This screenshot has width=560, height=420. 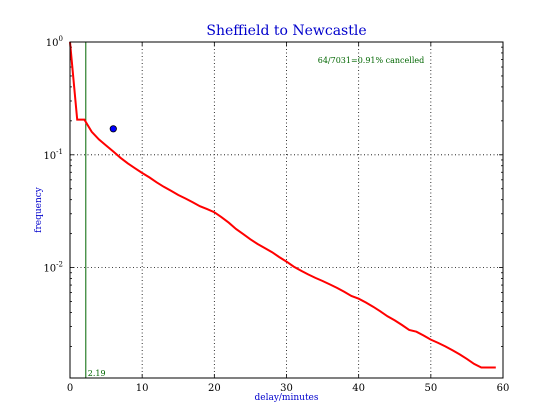 I want to click on x-tick-label: 30, so click(x=286, y=388).